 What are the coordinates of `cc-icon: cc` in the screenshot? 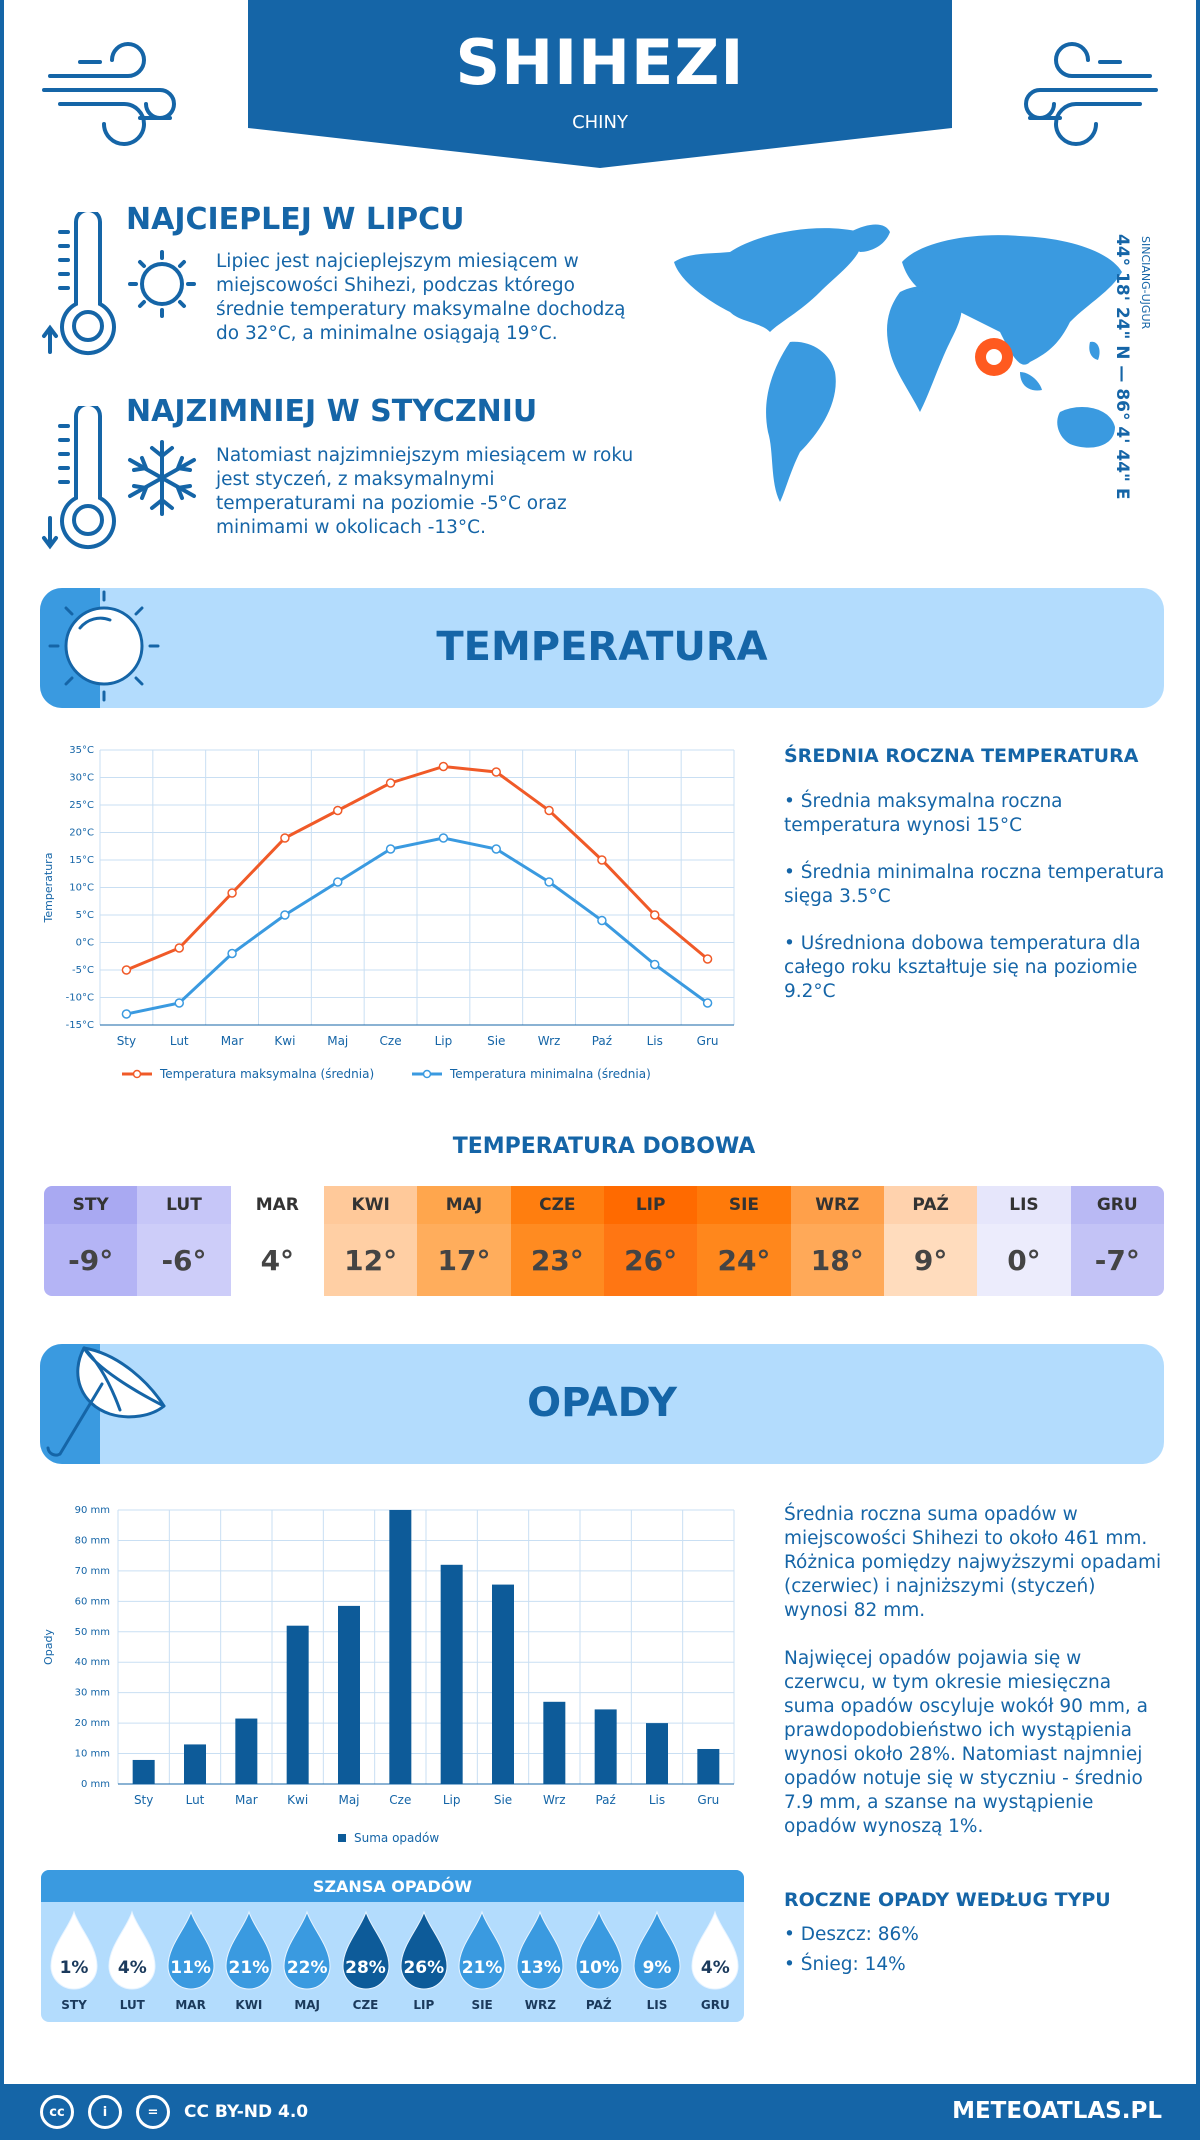 It's located at (57, 2112).